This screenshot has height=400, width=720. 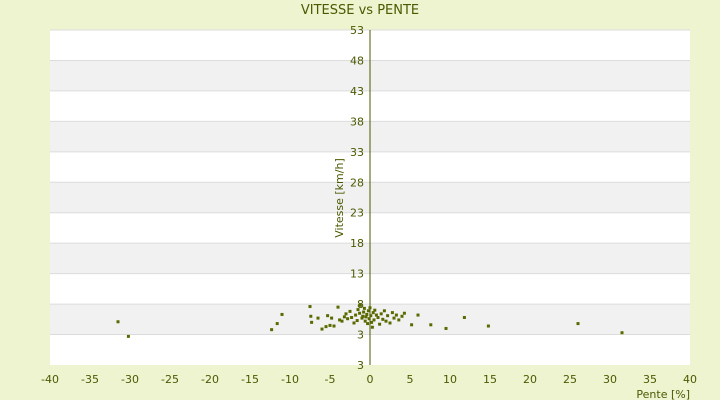 I want to click on y-tick-label: 18, so click(x=357, y=243).